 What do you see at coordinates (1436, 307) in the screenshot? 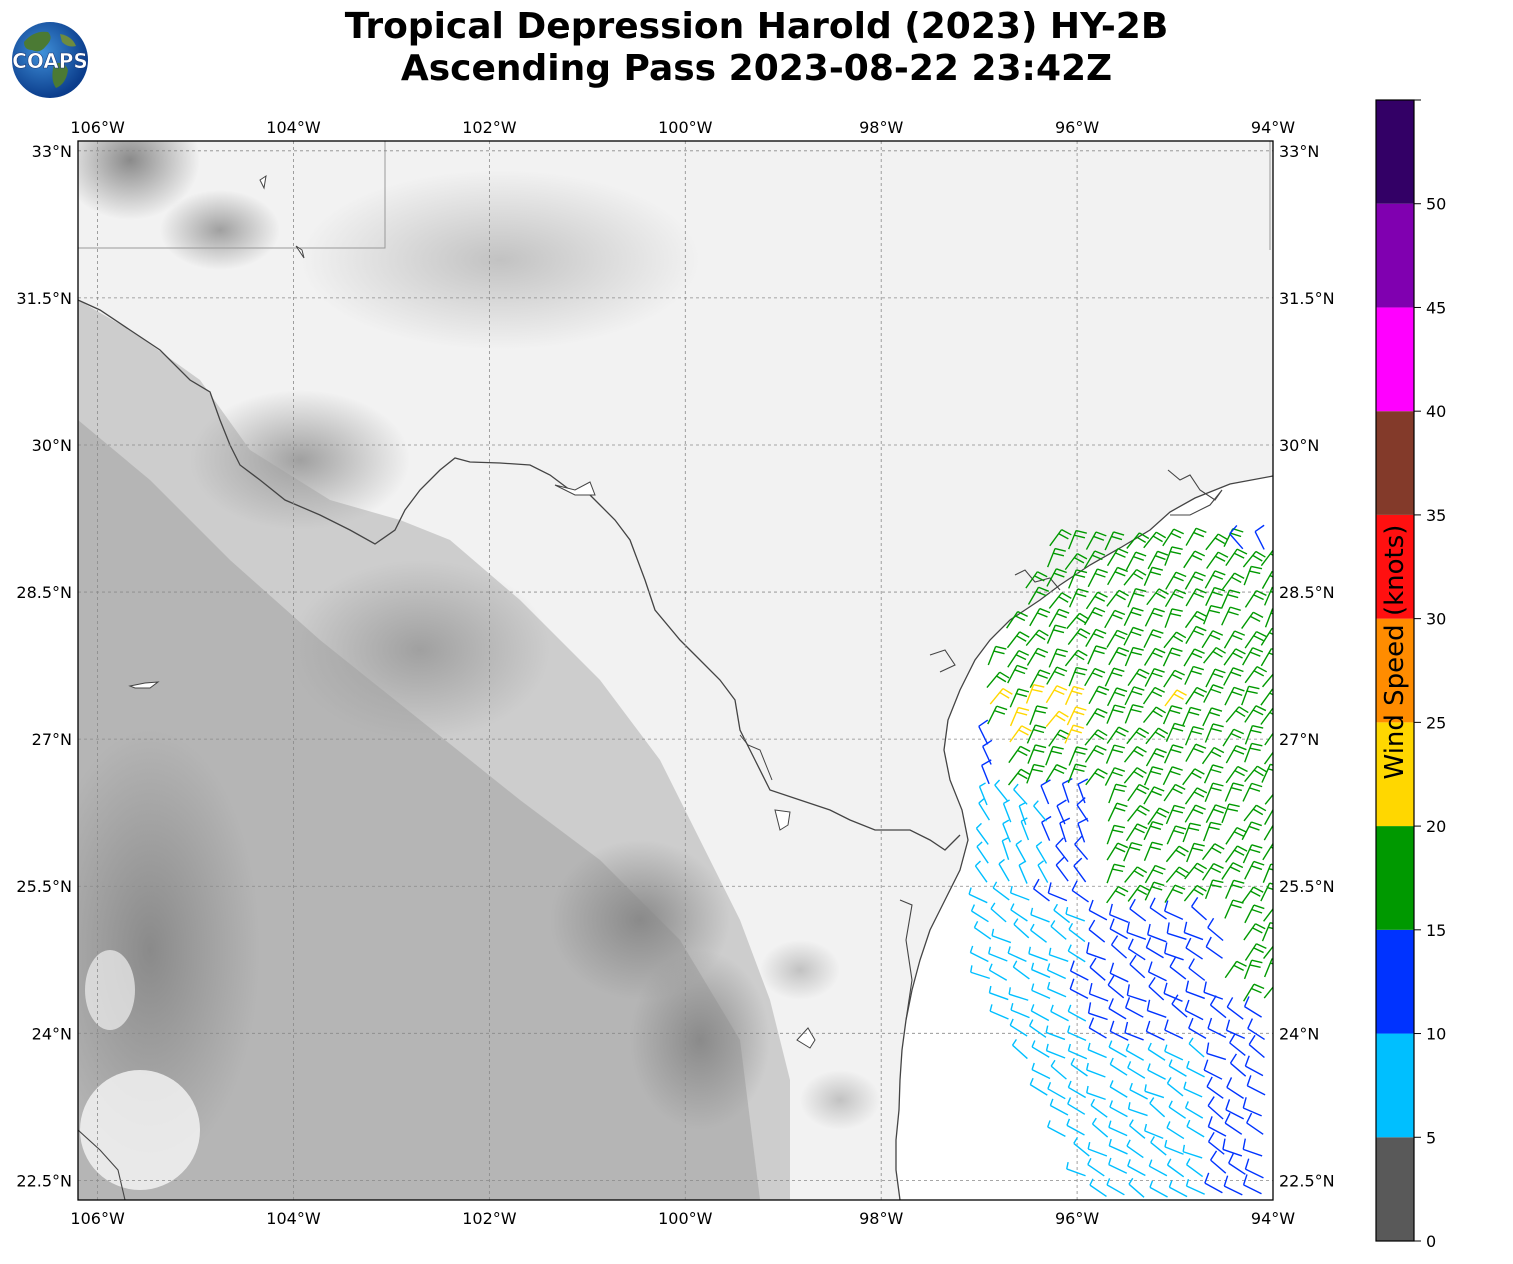
I see `colorbar-tick-label: 45` at bounding box center [1436, 307].